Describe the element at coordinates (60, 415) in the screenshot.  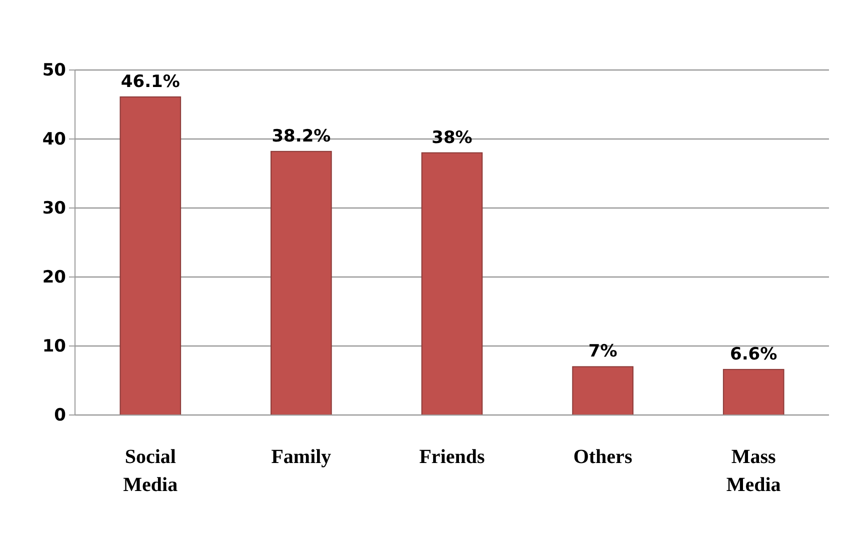
I see `y-tick-label: 0` at that location.